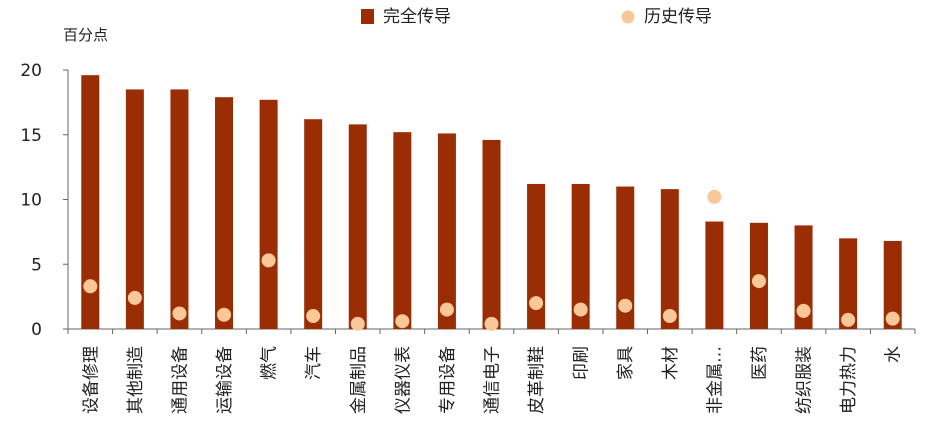  Describe the element at coordinates (36, 265) in the screenshot. I see `y-tick-label: 5` at that location.